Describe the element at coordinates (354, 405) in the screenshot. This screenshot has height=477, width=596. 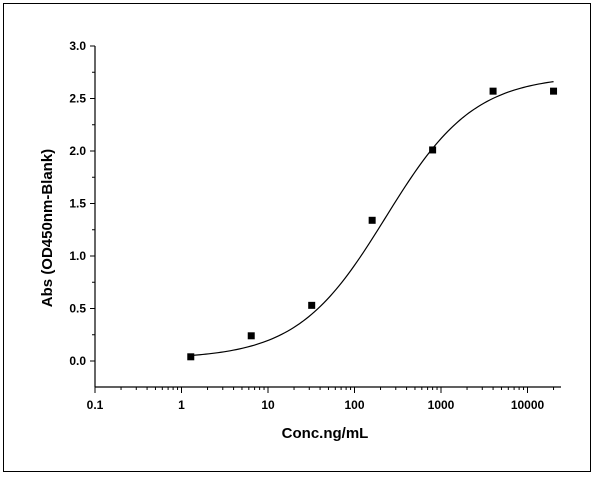
I see `x-tick-label: 100` at that location.